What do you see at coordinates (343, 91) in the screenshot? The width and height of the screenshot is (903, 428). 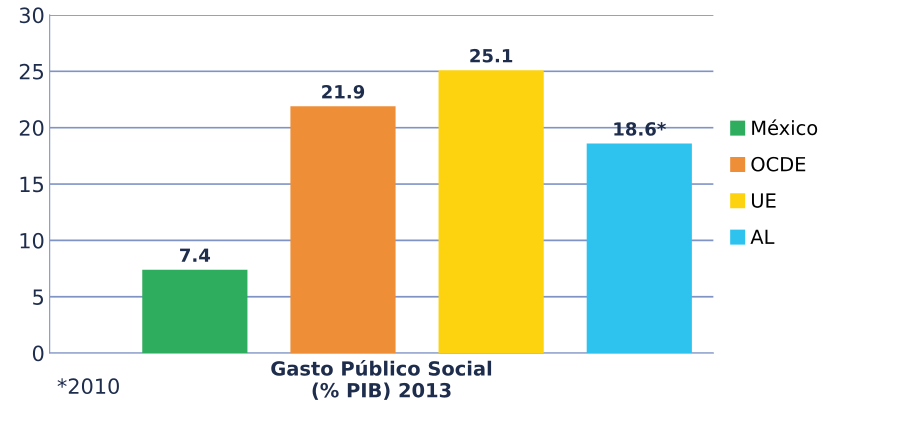 I see `data-label: 21.9` at bounding box center [343, 91].